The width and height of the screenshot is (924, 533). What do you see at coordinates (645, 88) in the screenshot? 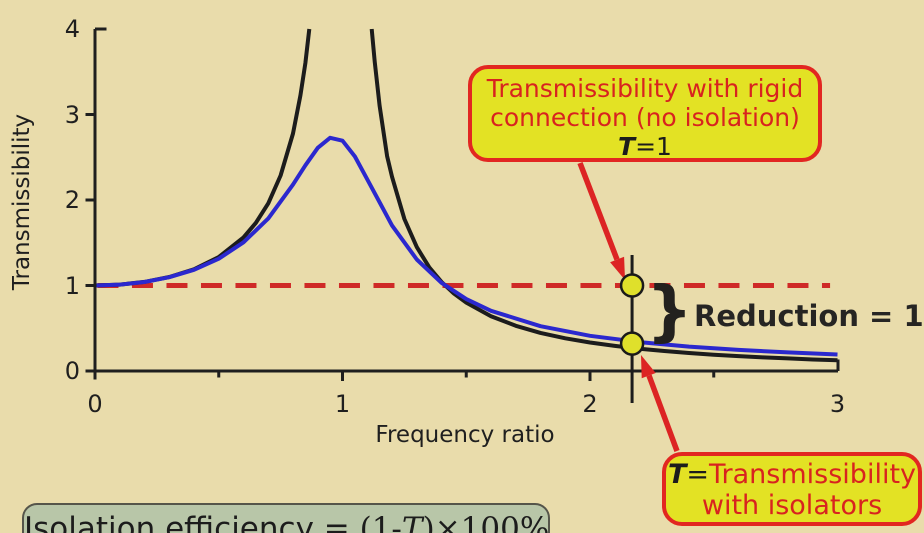
I see `rigid-callout-line1: Transmissibility with rigid` at bounding box center [645, 88].